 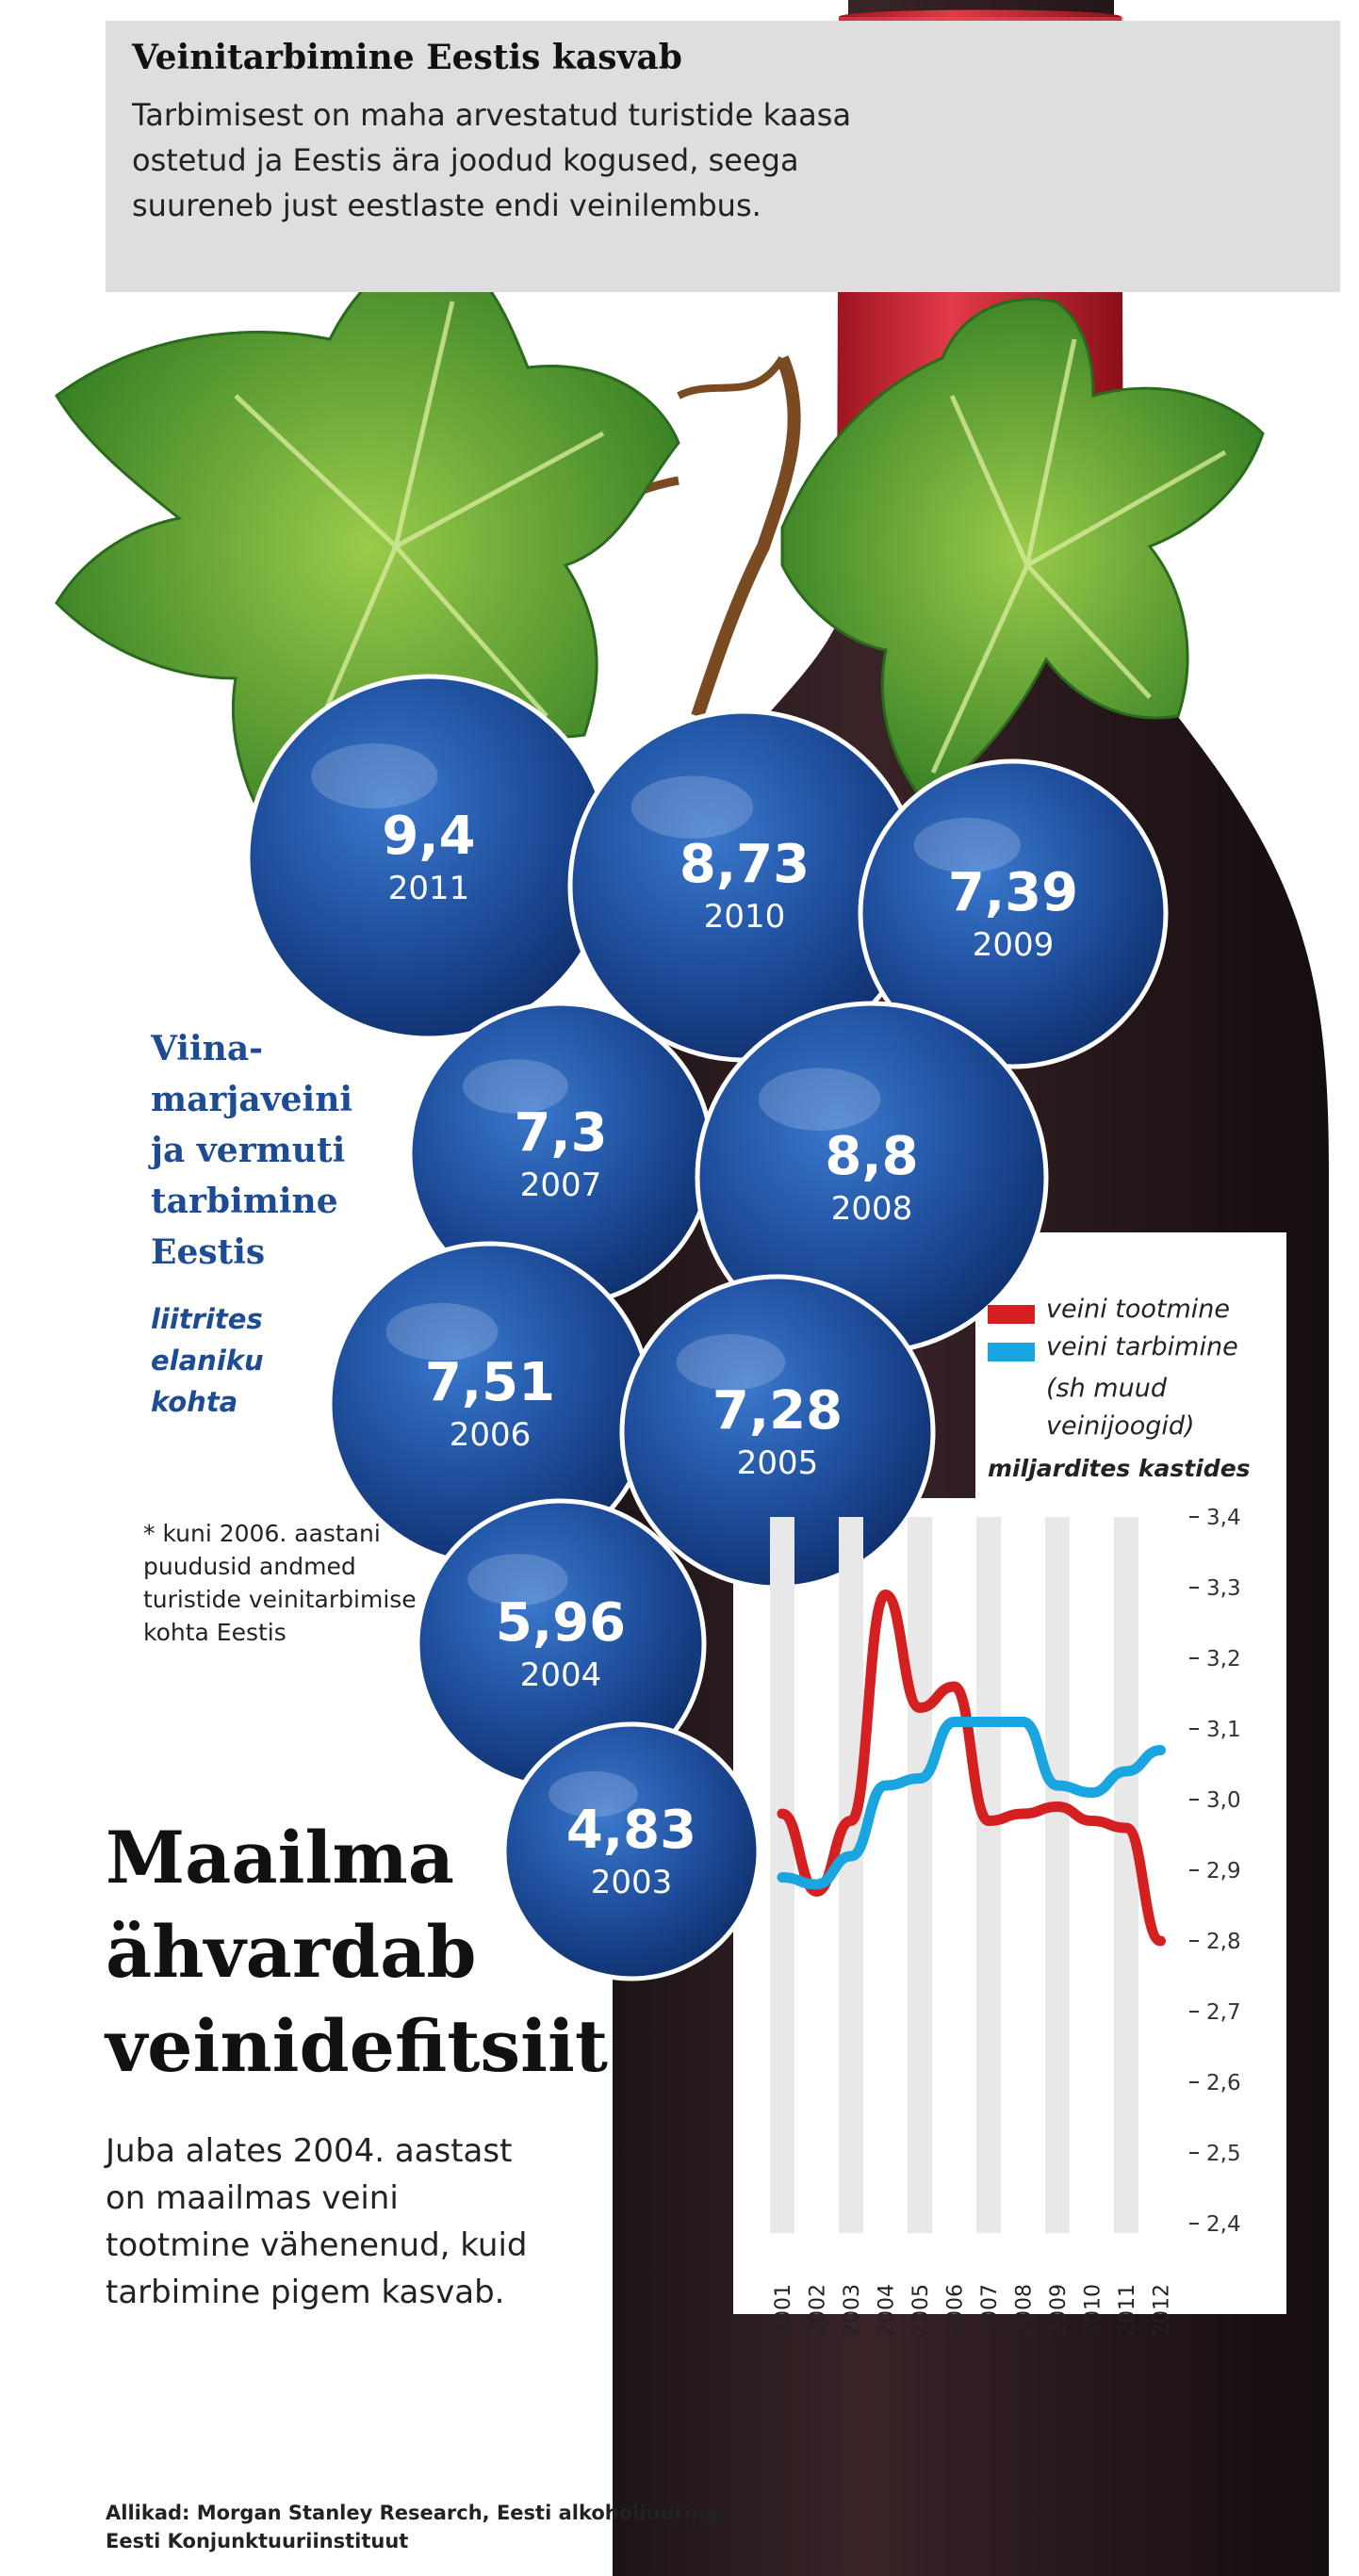 I want to click on grape-value-2011: 9,4, so click(x=428, y=836).